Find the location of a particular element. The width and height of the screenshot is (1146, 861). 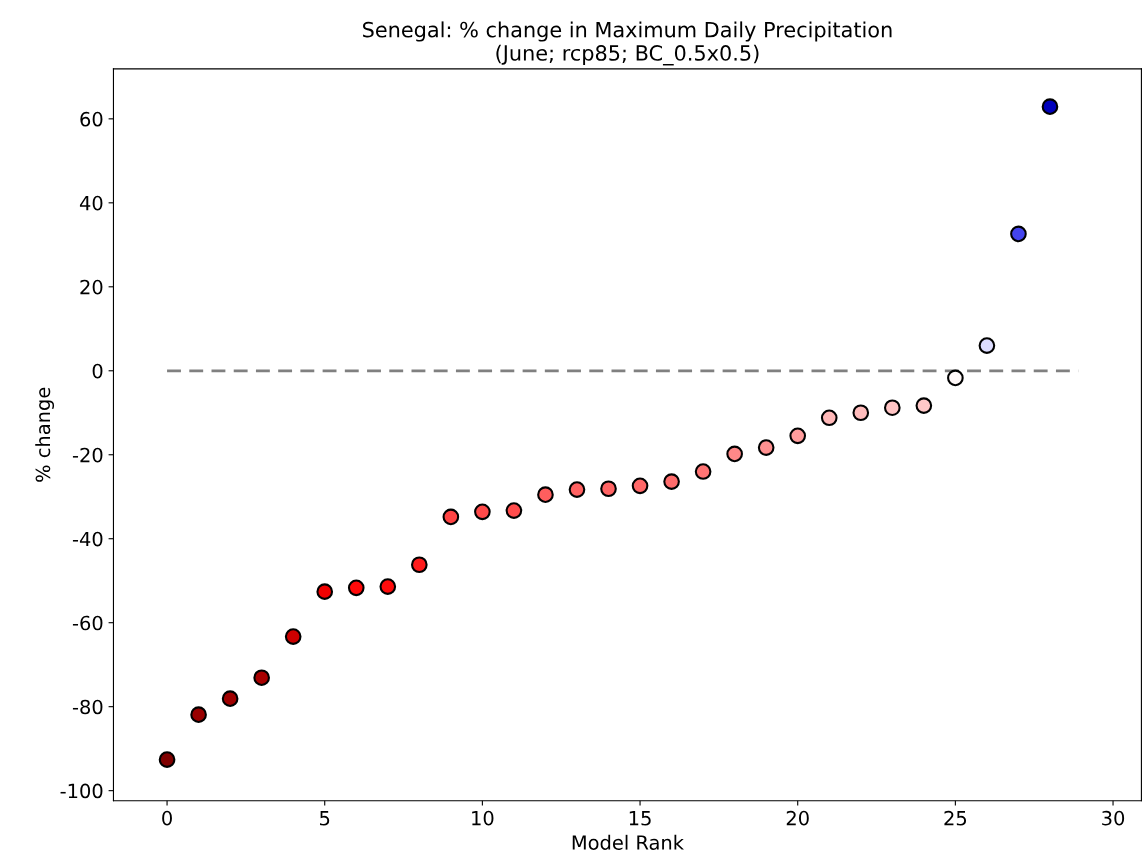

x-tick-label: 20 is located at coordinates (797, 818).